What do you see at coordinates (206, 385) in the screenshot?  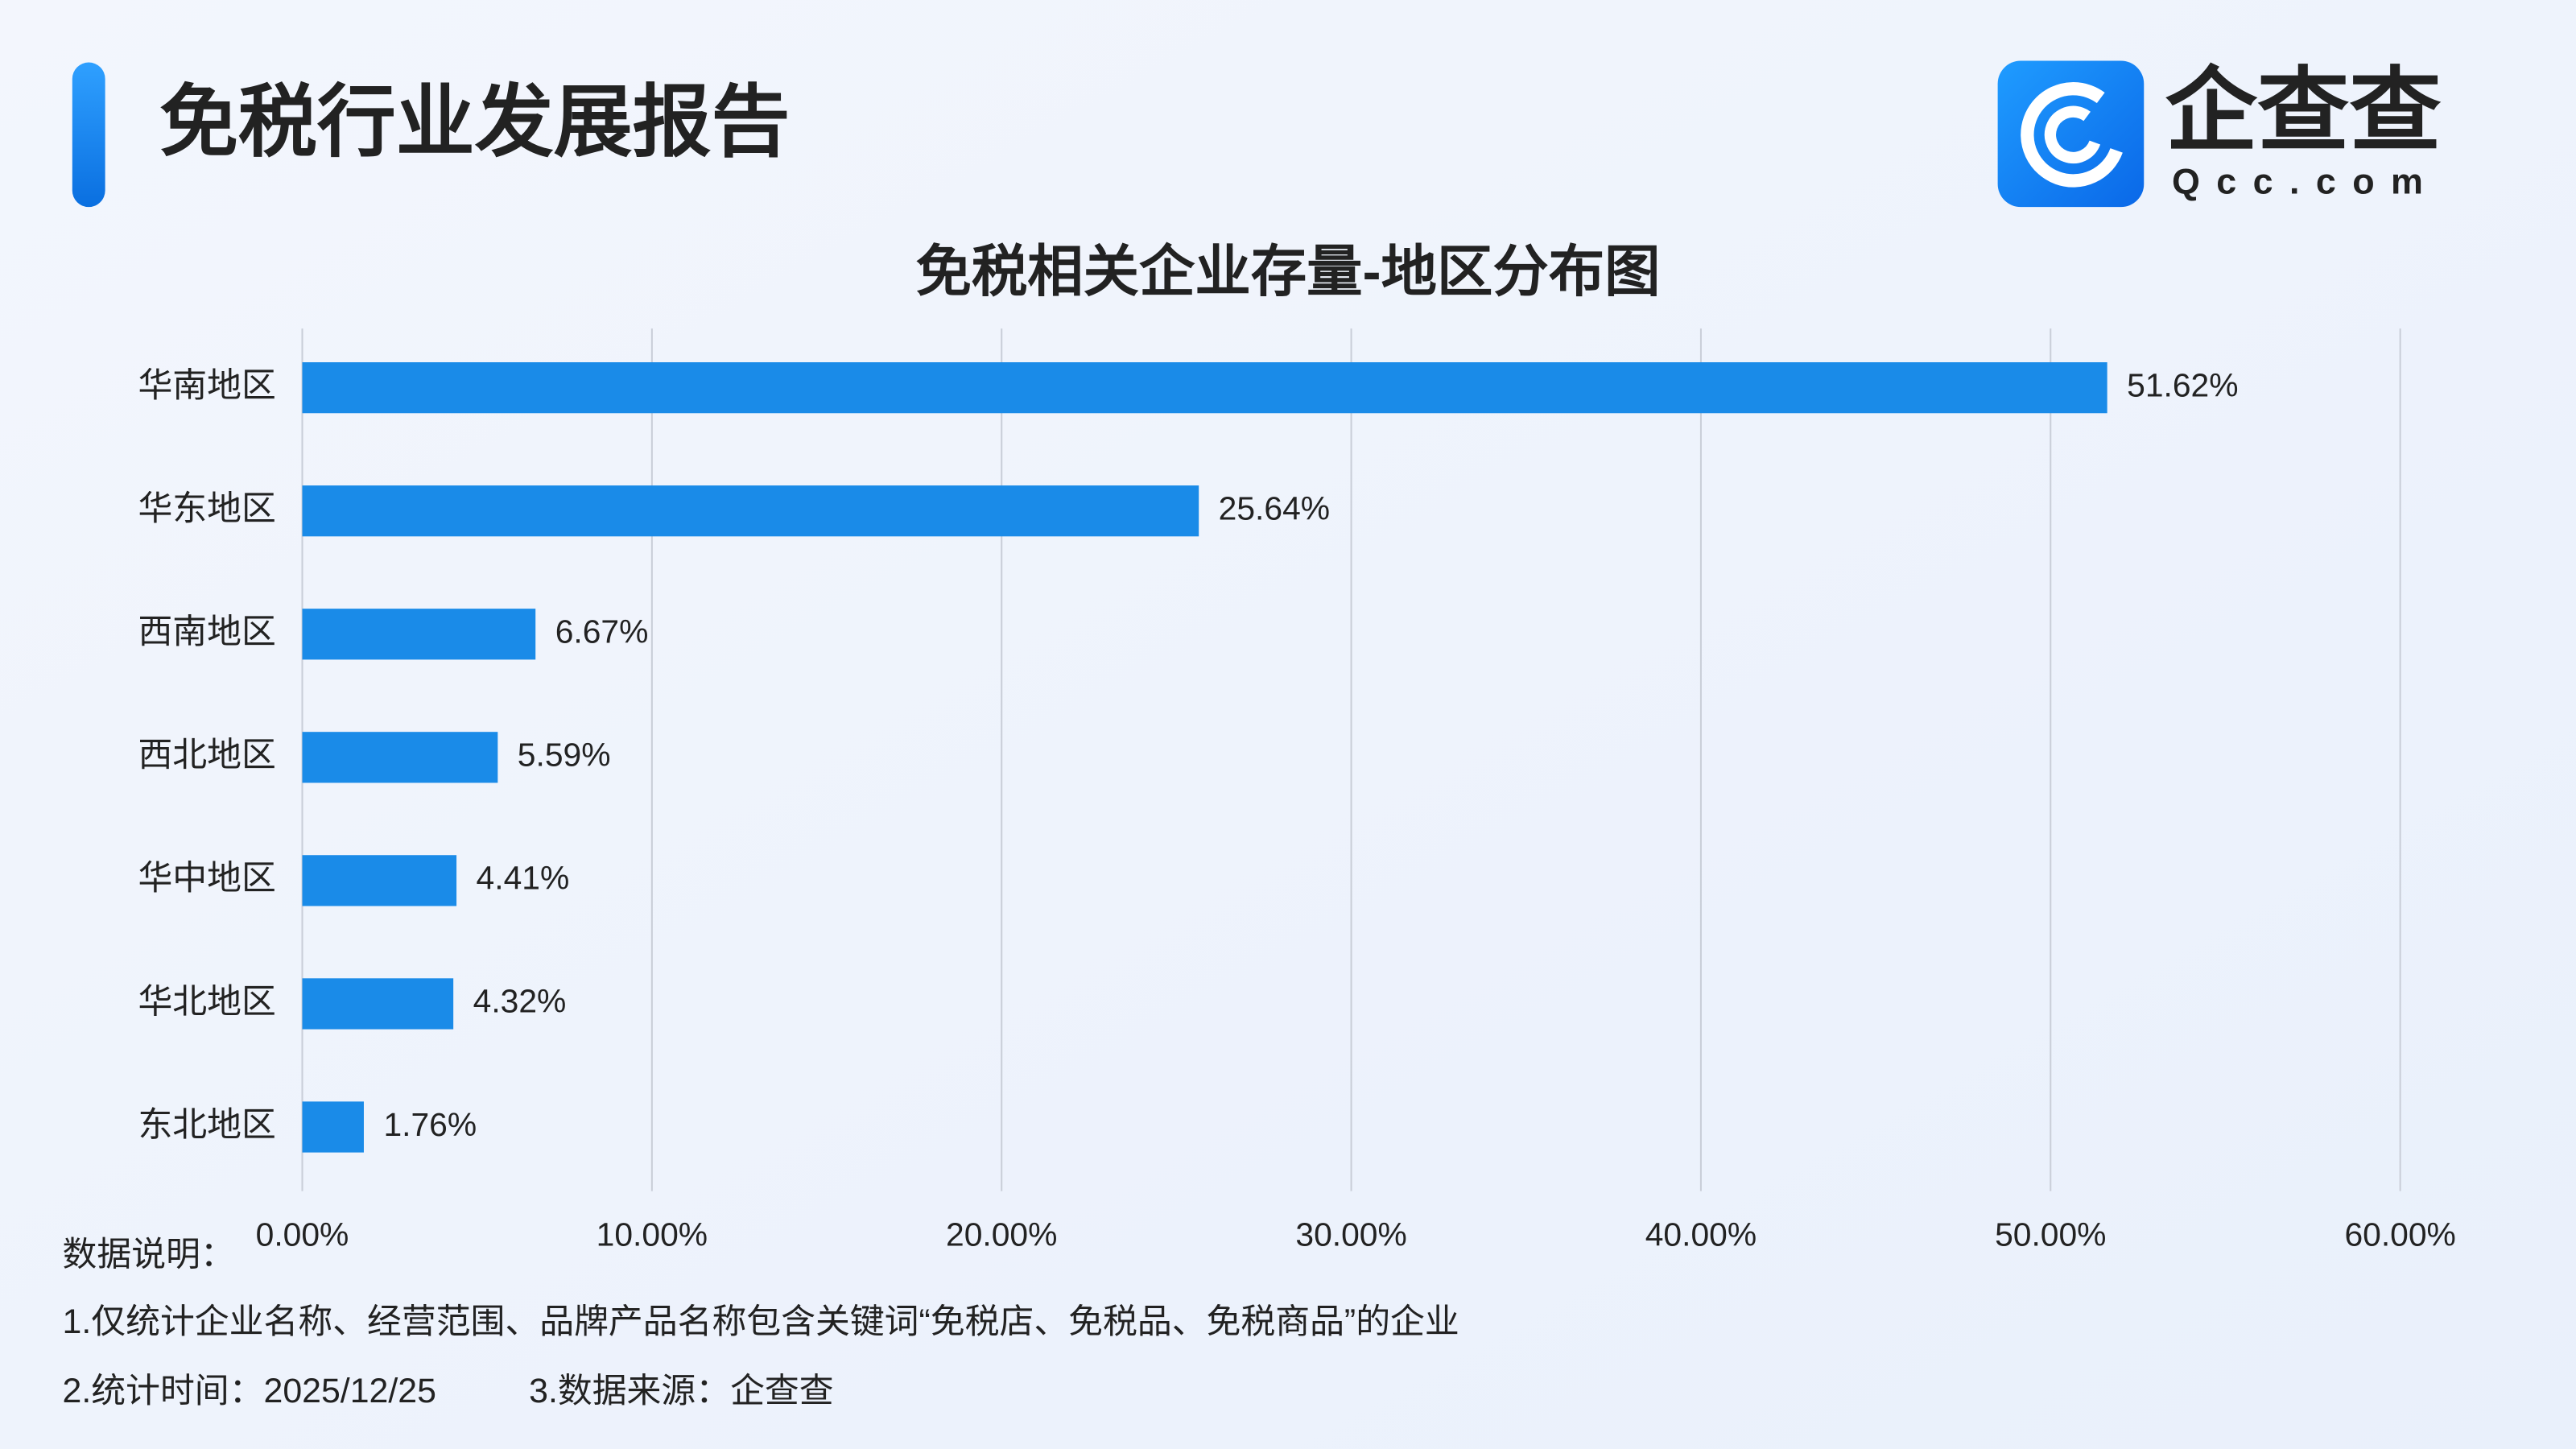 I see `y-tick-label: 华南地区` at bounding box center [206, 385].